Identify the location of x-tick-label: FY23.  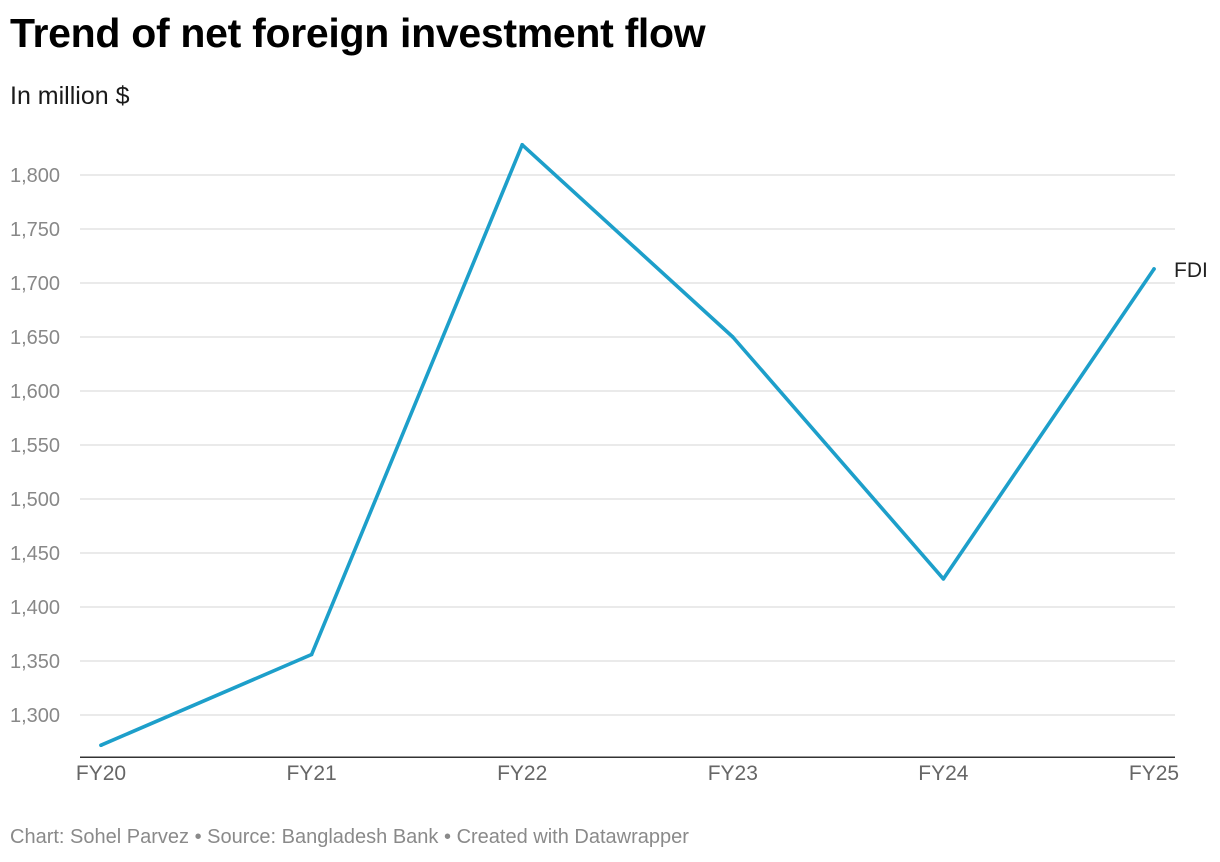
(733, 773).